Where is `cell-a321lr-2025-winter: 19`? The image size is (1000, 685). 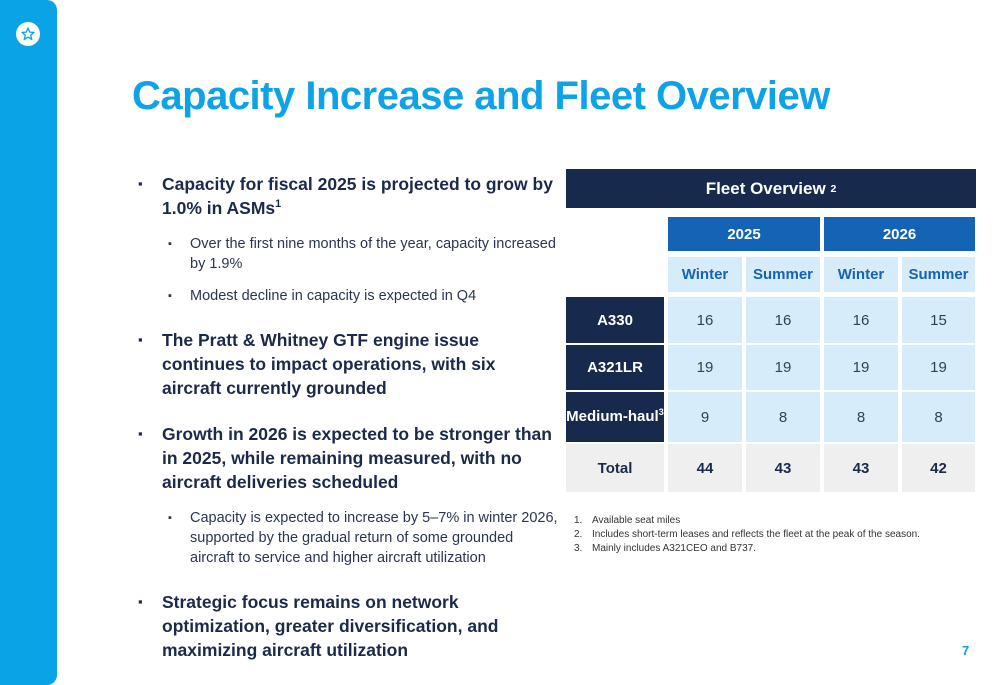
cell-a321lr-2025-winter: 19 is located at coordinates (705, 367).